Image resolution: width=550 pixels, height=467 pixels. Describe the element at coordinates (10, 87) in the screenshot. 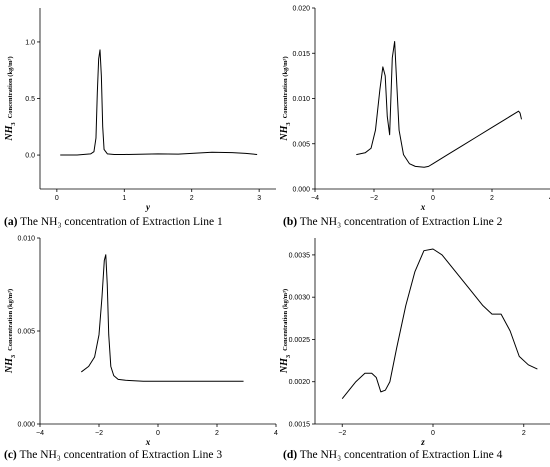

I see `chart-a-y-label-unit: Concentration (kg/m³)` at that location.